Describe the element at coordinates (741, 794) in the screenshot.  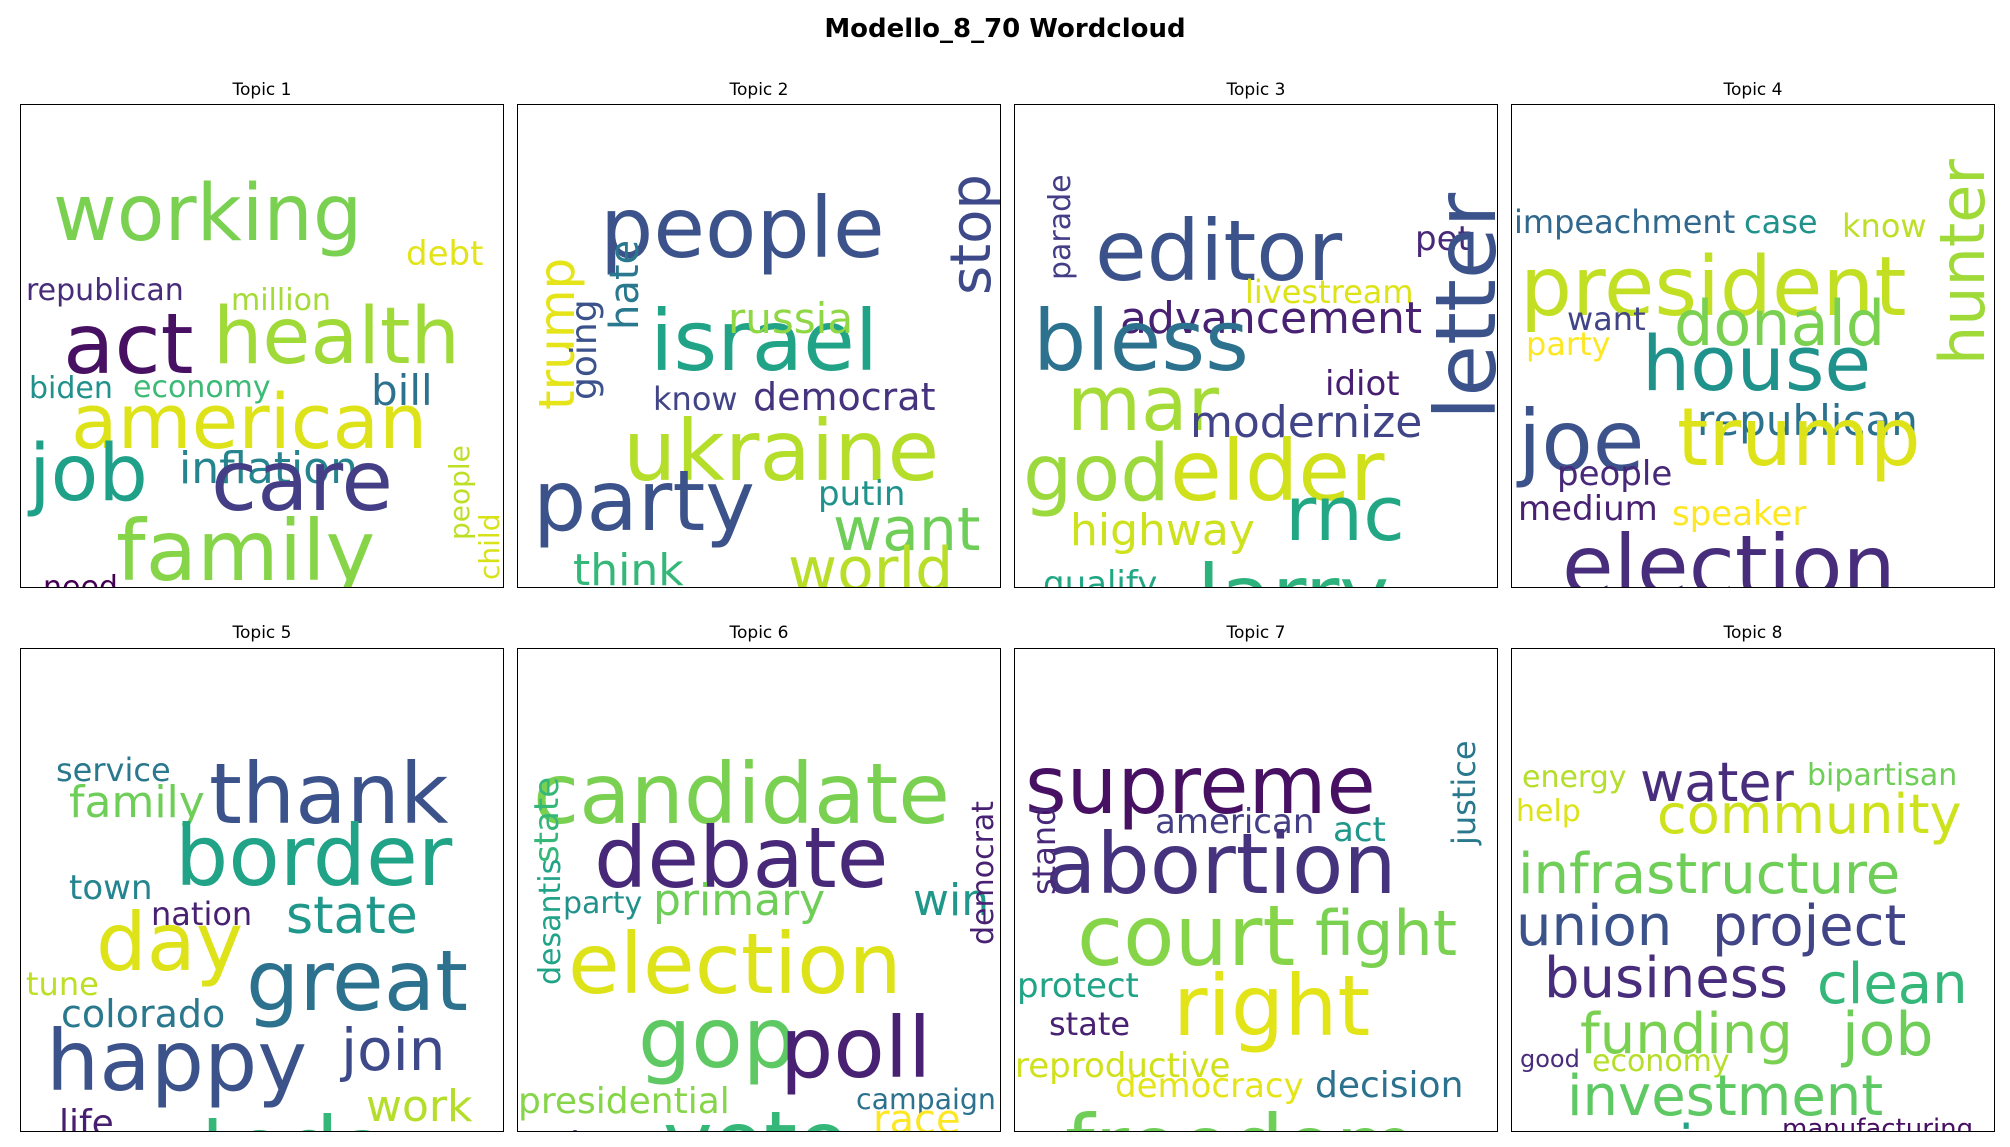
I see `word-candidate: candidate` at that location.